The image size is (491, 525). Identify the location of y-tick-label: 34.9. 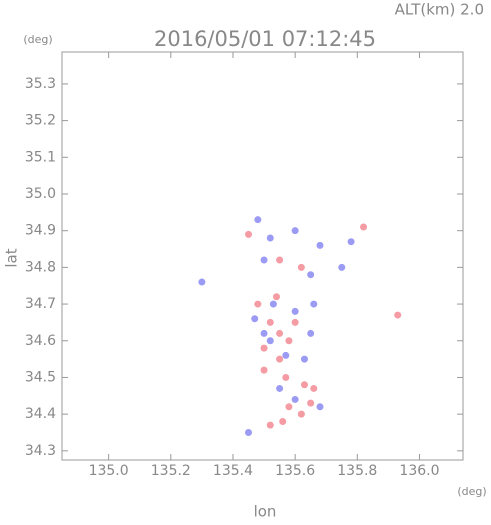
(40, 231).